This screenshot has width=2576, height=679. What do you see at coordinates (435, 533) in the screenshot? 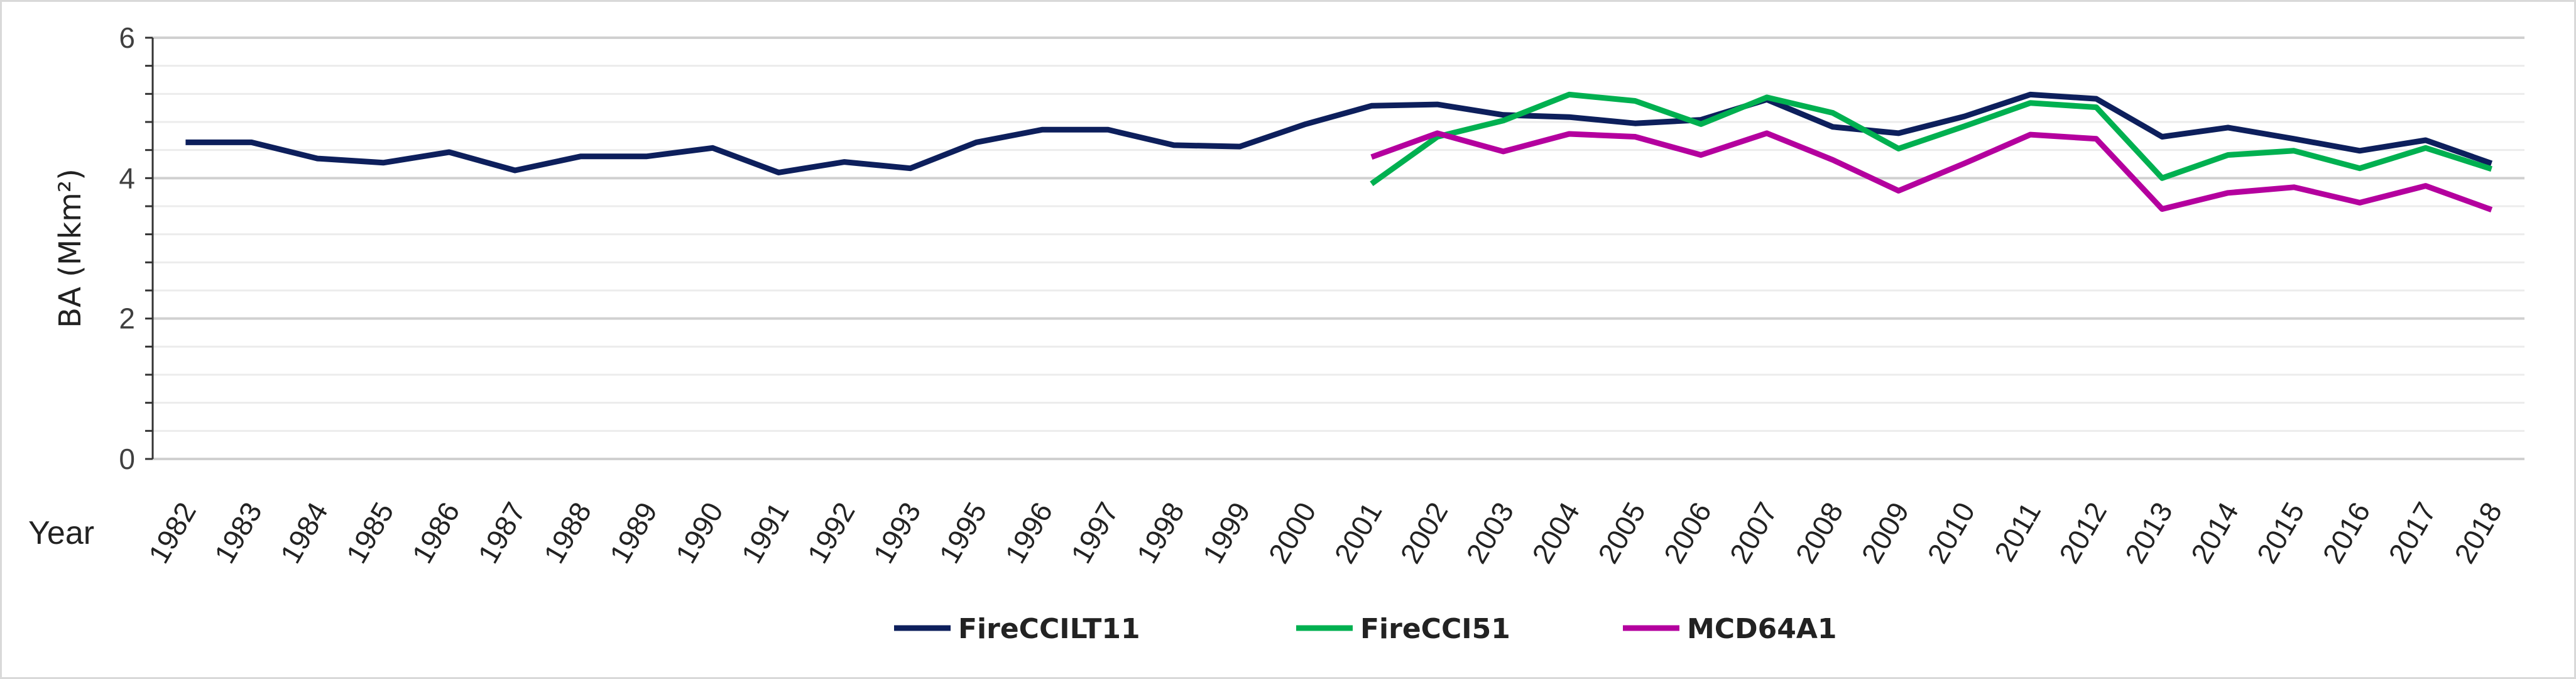
I see `x-tick-label: 1986` at bounding box center [435, 533].